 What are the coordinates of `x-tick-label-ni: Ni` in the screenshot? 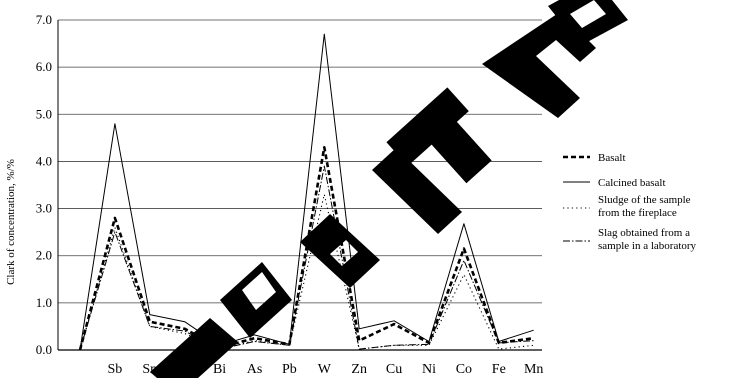 It's located at (429, 369).